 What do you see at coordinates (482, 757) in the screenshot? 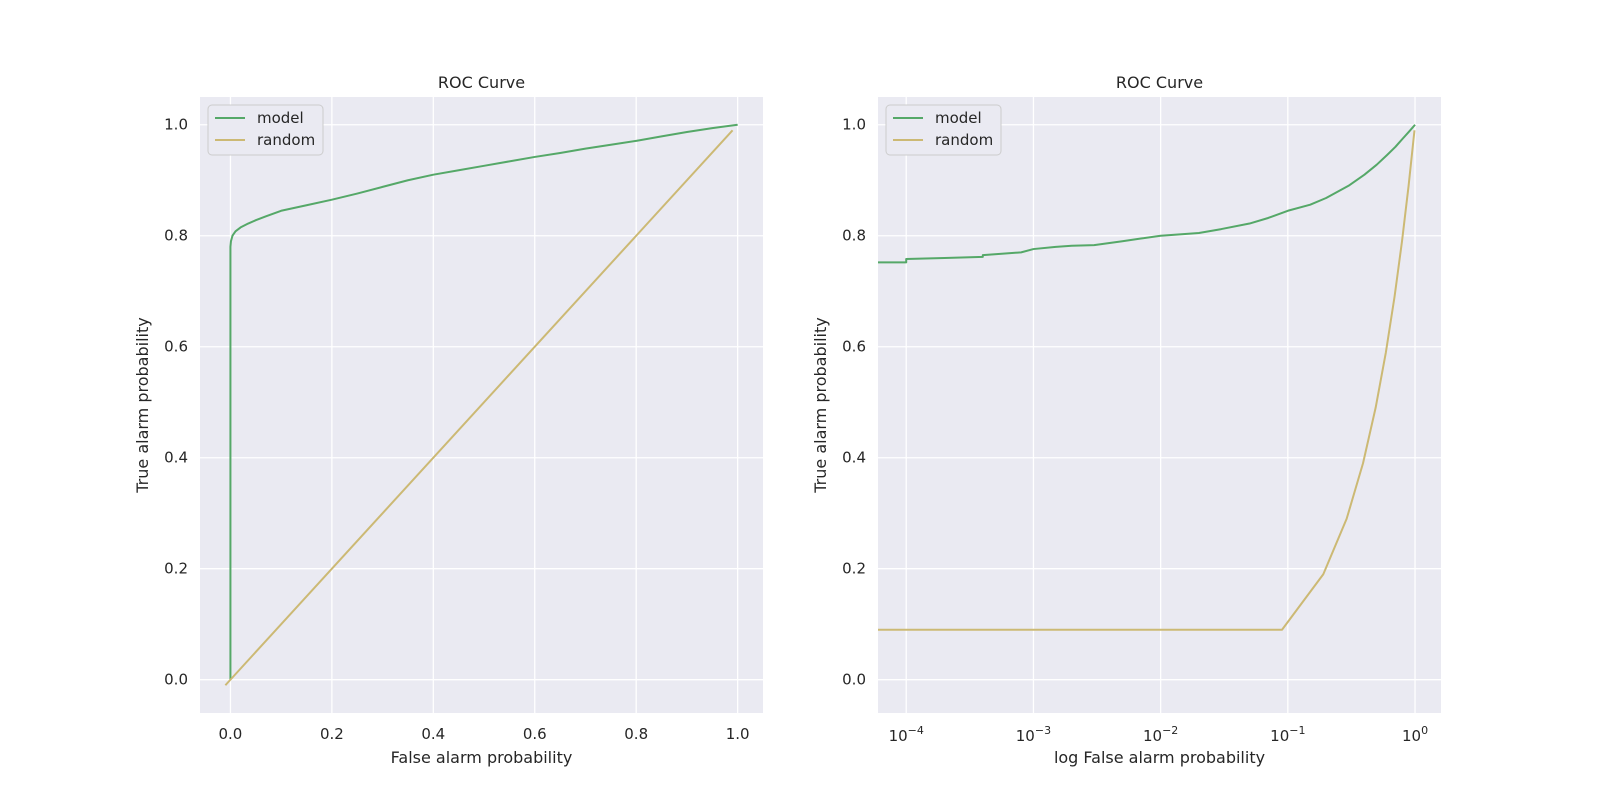
I see `x-axis-label: False alarm probability` at bounding box center [482, 757].